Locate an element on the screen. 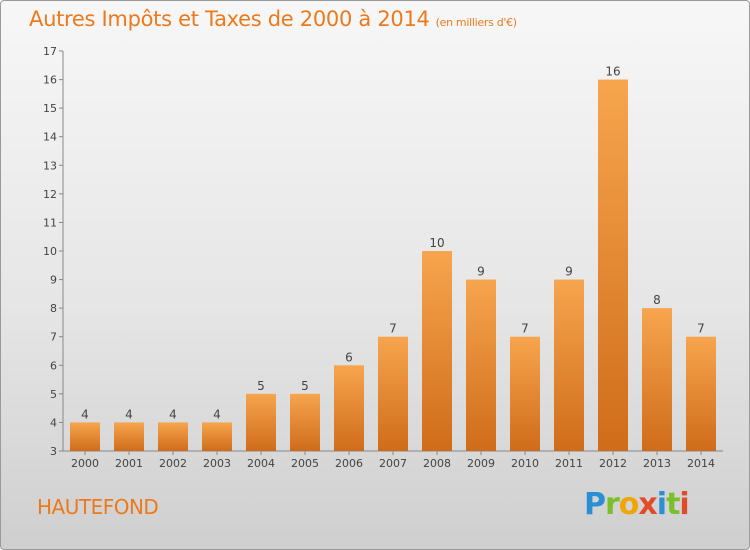 This screenshot has width=750, height=550. chart-title-unit: (en milliers d'€) is located at coordinates (476, 22).